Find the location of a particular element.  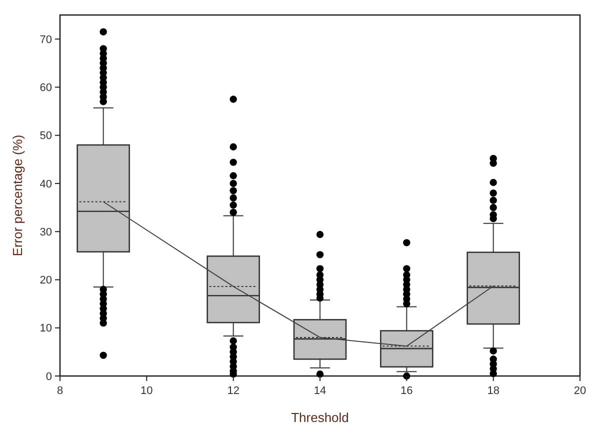

y-tick-label: 10 is located at coordinates (46, 328).